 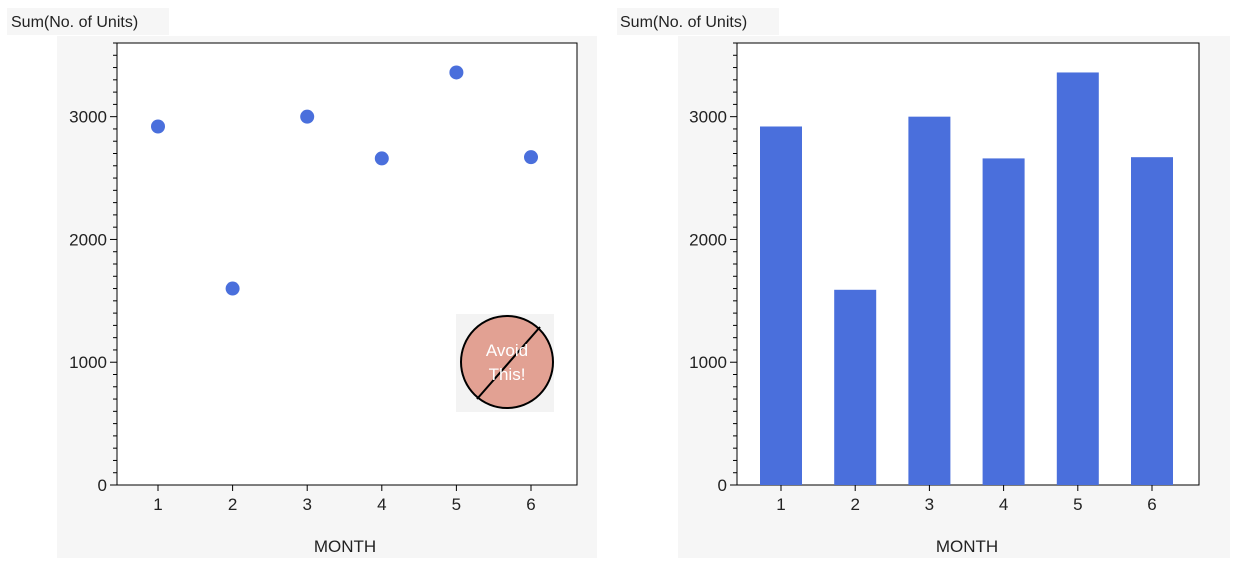 What do you see at coordinates (74, 22) in the screenshot?
I see `scatter-y-axis-title: Sum(No. of Units)` at bounding box center [74, 22].